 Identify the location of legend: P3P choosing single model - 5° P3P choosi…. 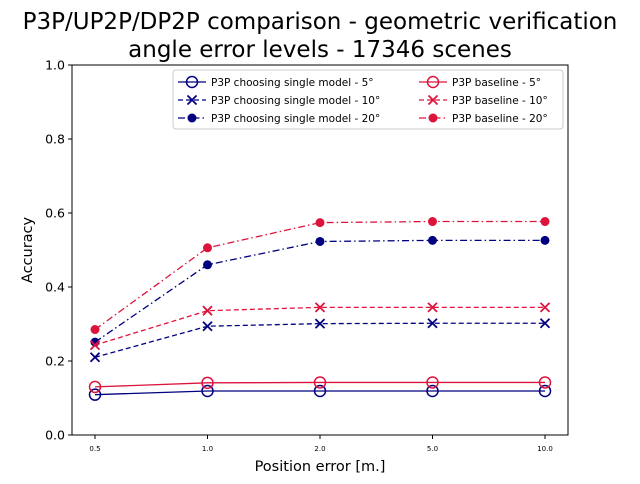
(368, 99).